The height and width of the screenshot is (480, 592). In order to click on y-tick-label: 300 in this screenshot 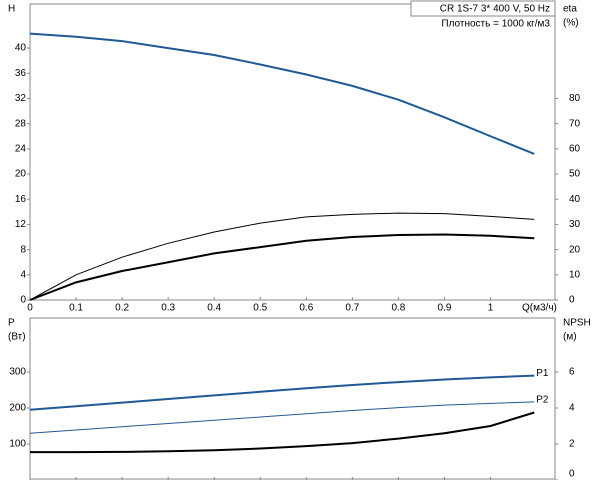, I will do `click(17, 372)`.